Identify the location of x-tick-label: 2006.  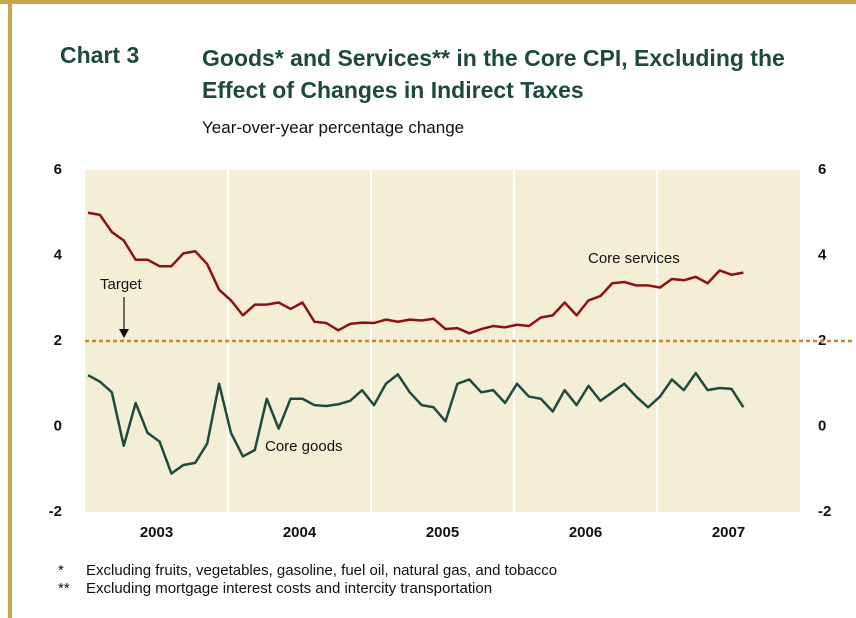
(585, 532).